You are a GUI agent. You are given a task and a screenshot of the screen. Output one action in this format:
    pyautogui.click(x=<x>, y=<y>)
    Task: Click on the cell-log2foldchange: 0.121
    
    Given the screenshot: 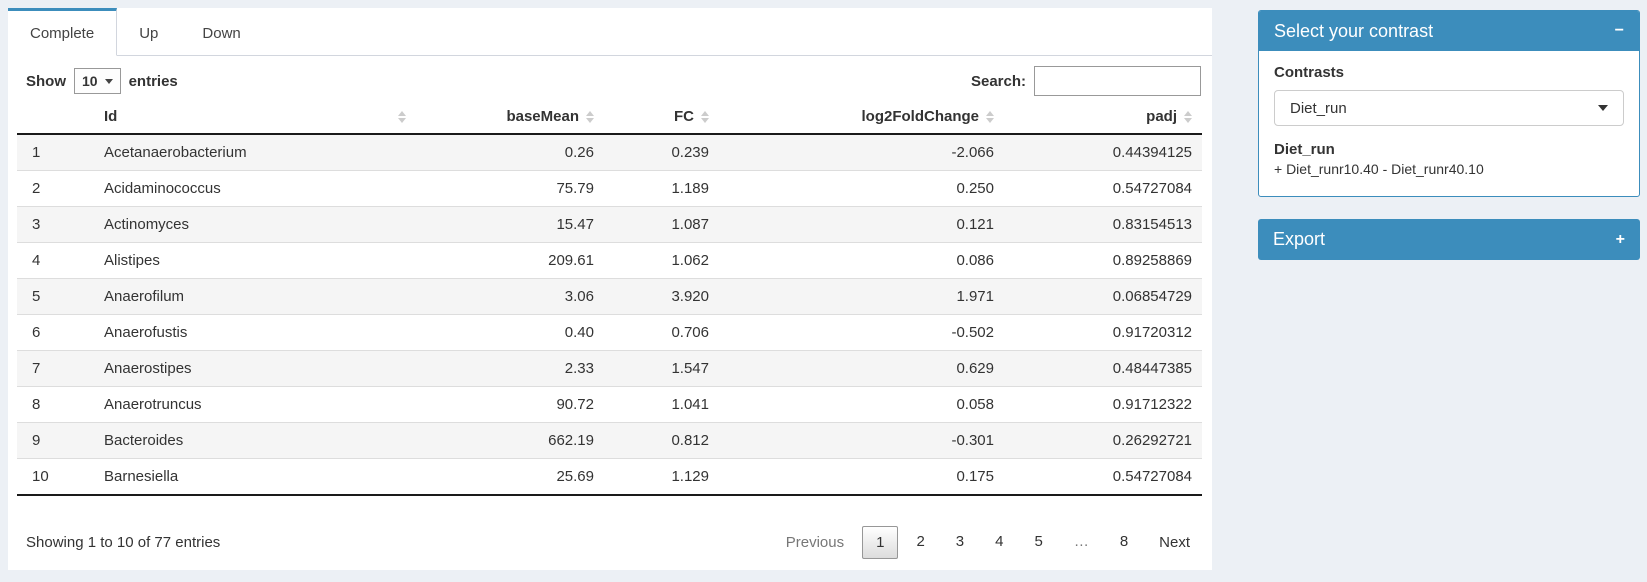 What is the action you would take?
    pyautogui.click(x=861, y=224)
    